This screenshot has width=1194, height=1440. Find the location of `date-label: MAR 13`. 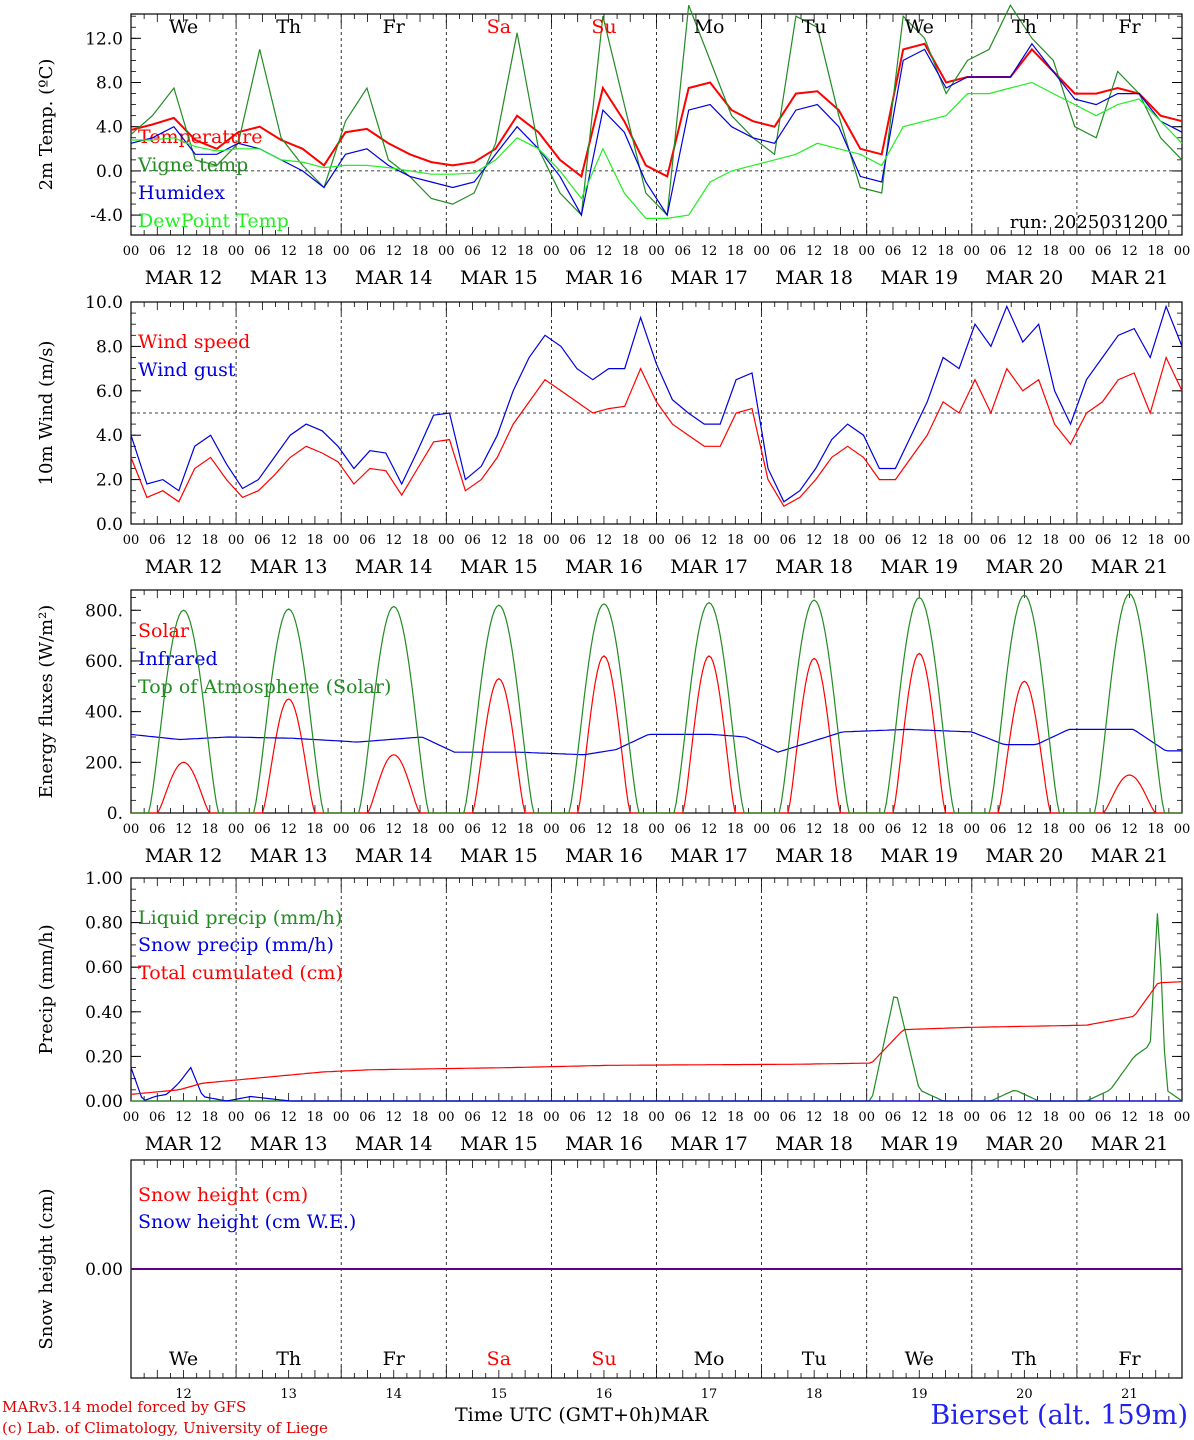

date-label: MAR 13 is located at coordinates (289, 278).